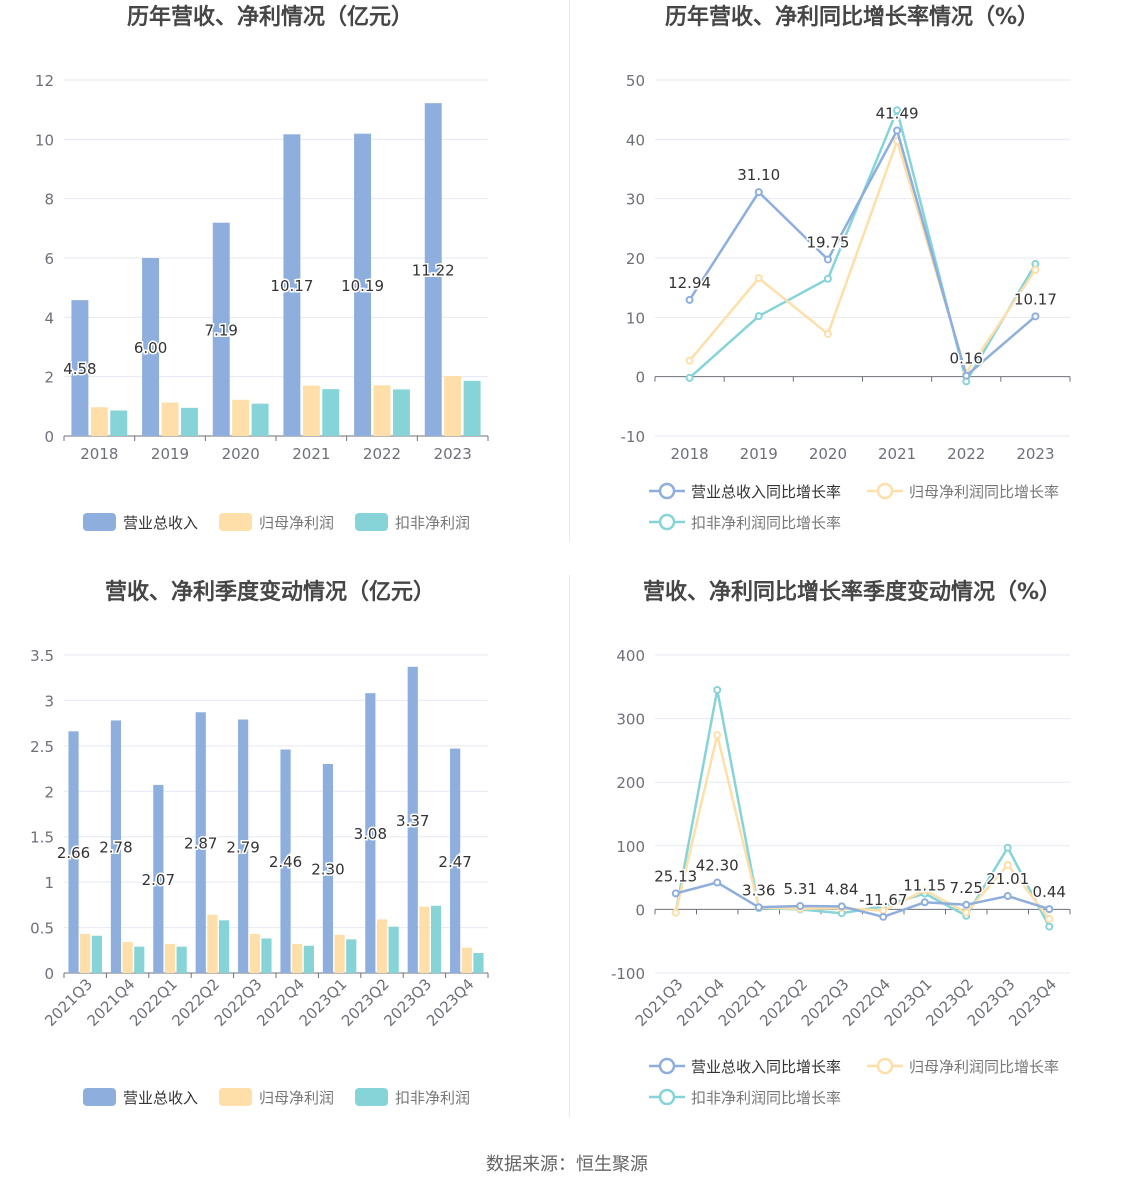 The image size is (1134, 1188). Describe the element at coordinates (630, 783) in the screenshot. I see `y-tick-label: 200` at that location.